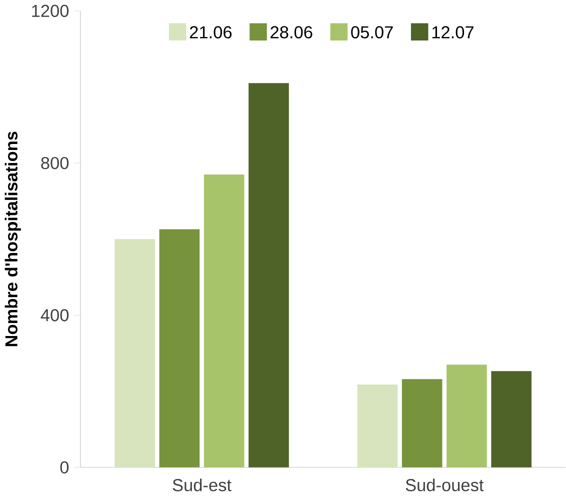 The image size is (566, 496). I want to click on legend-label: 28.06, so click(291, 32).